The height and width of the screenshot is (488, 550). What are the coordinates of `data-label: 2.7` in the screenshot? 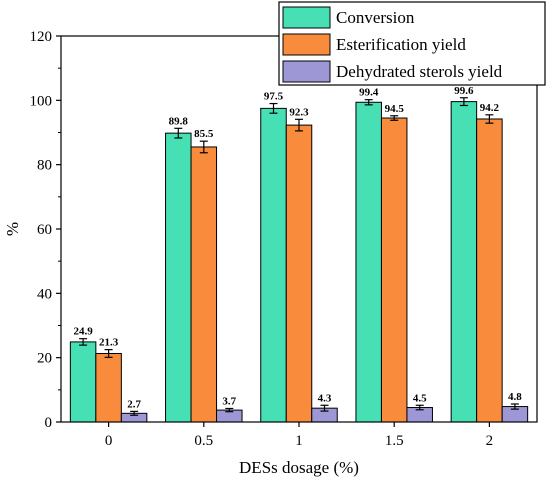 It's located at (134, 404).